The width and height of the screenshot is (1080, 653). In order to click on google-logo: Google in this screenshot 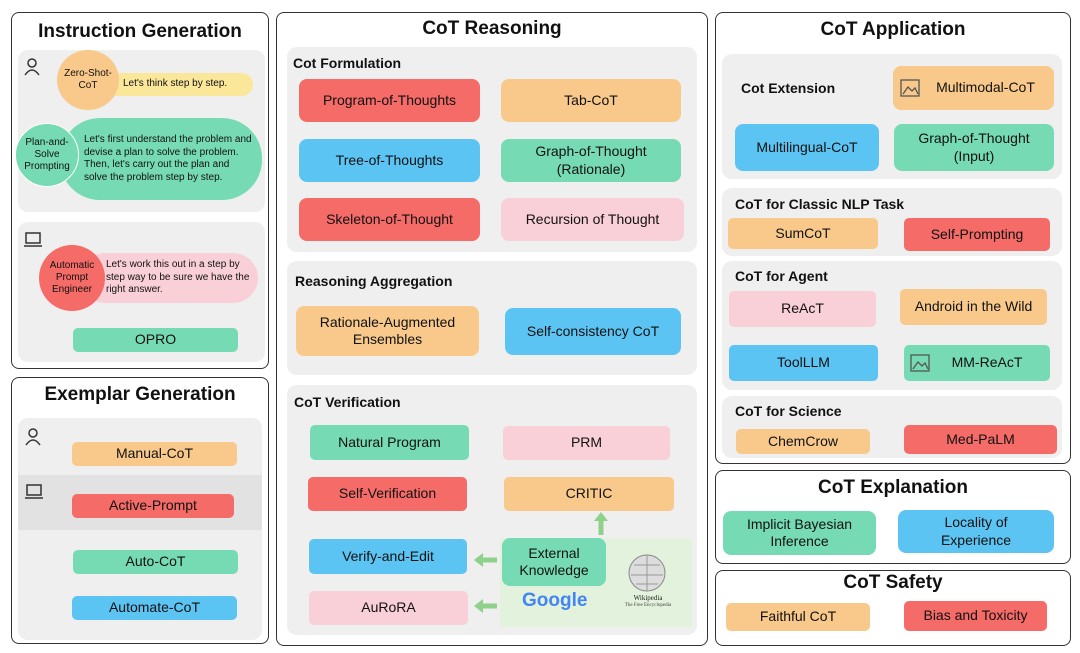, I will do `click(555, 600)`.